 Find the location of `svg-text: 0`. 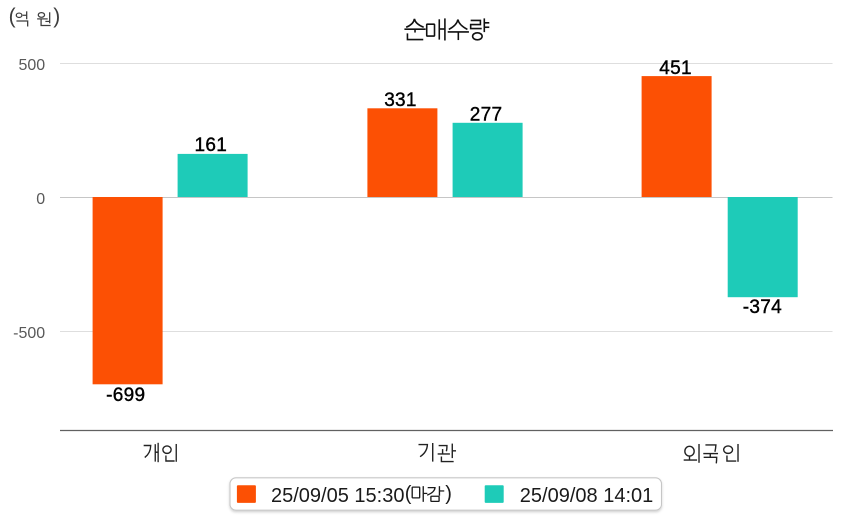

svg-text: 0 is located at coordinates (40, 199).